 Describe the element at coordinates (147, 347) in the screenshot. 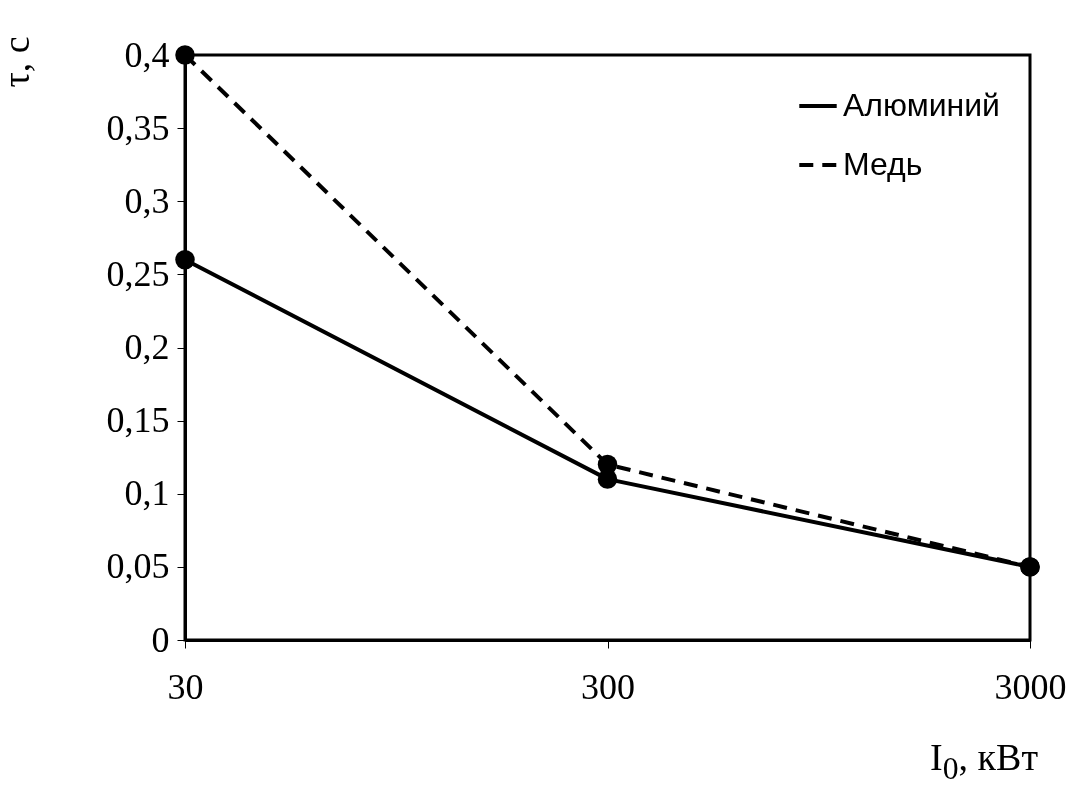

I see `y-tick-label: 0,2` at that location.